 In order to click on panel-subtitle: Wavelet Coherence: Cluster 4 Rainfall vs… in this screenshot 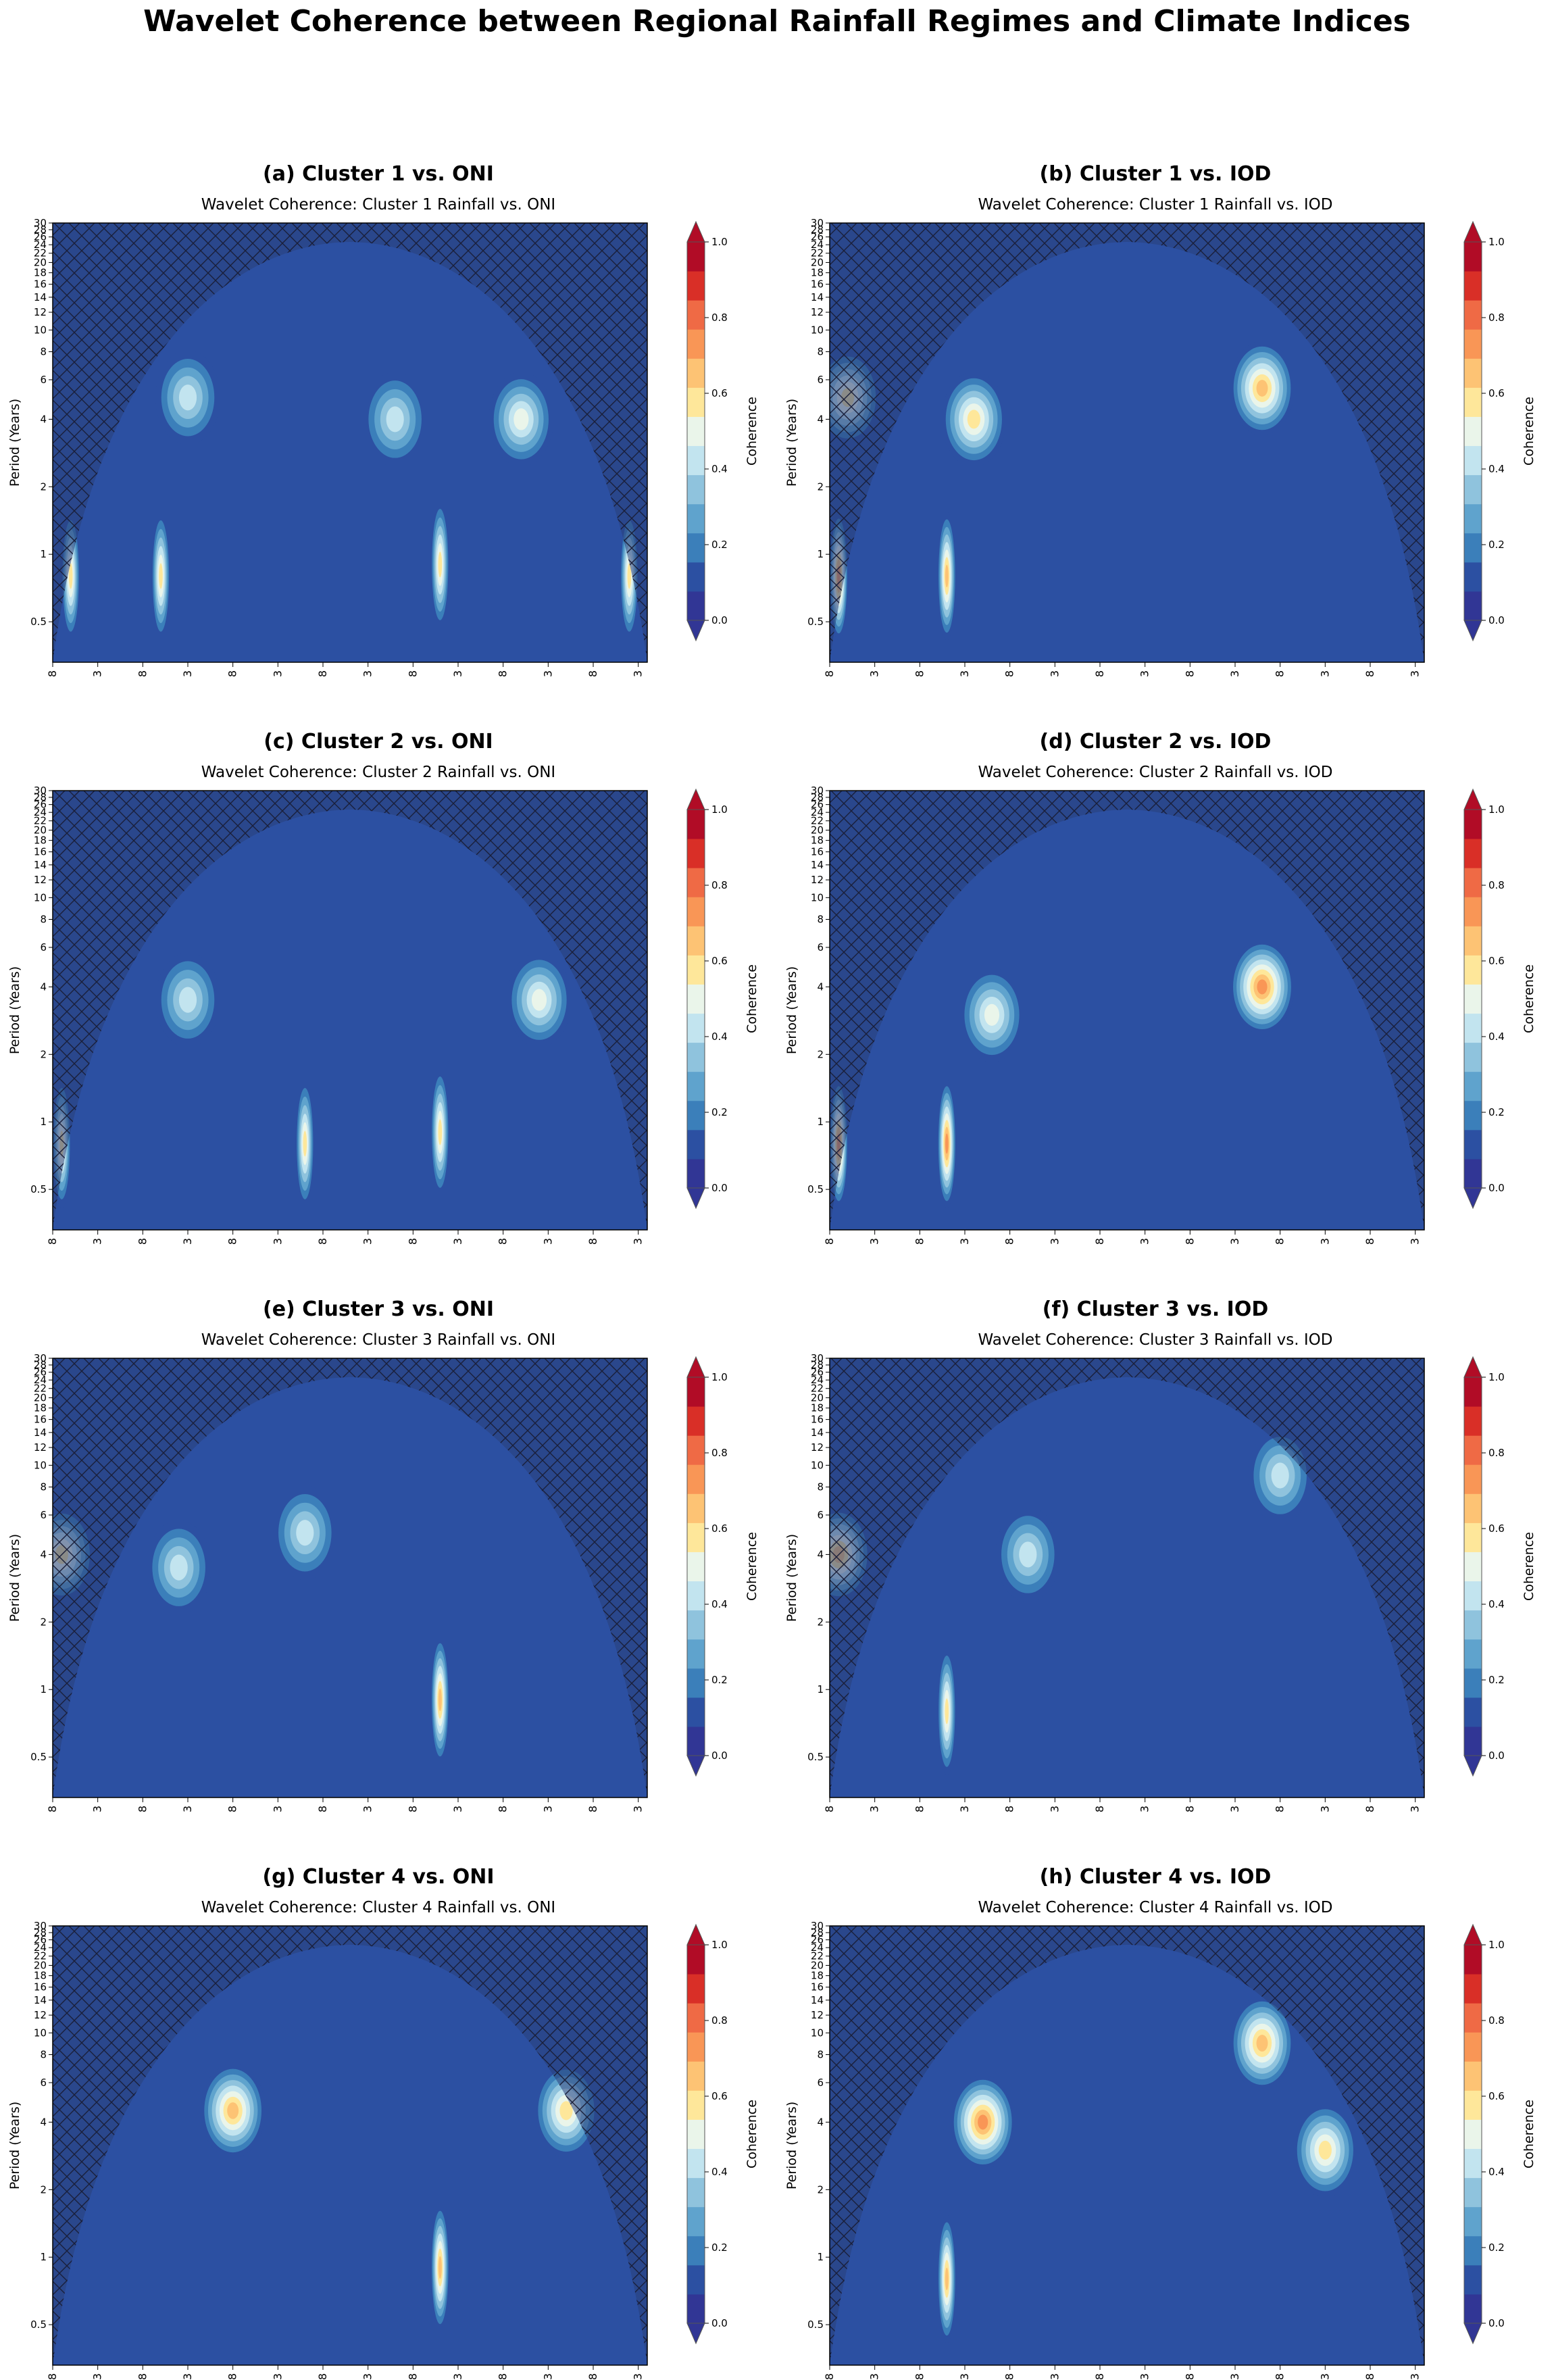, I will do `click(1155, 1907)`.